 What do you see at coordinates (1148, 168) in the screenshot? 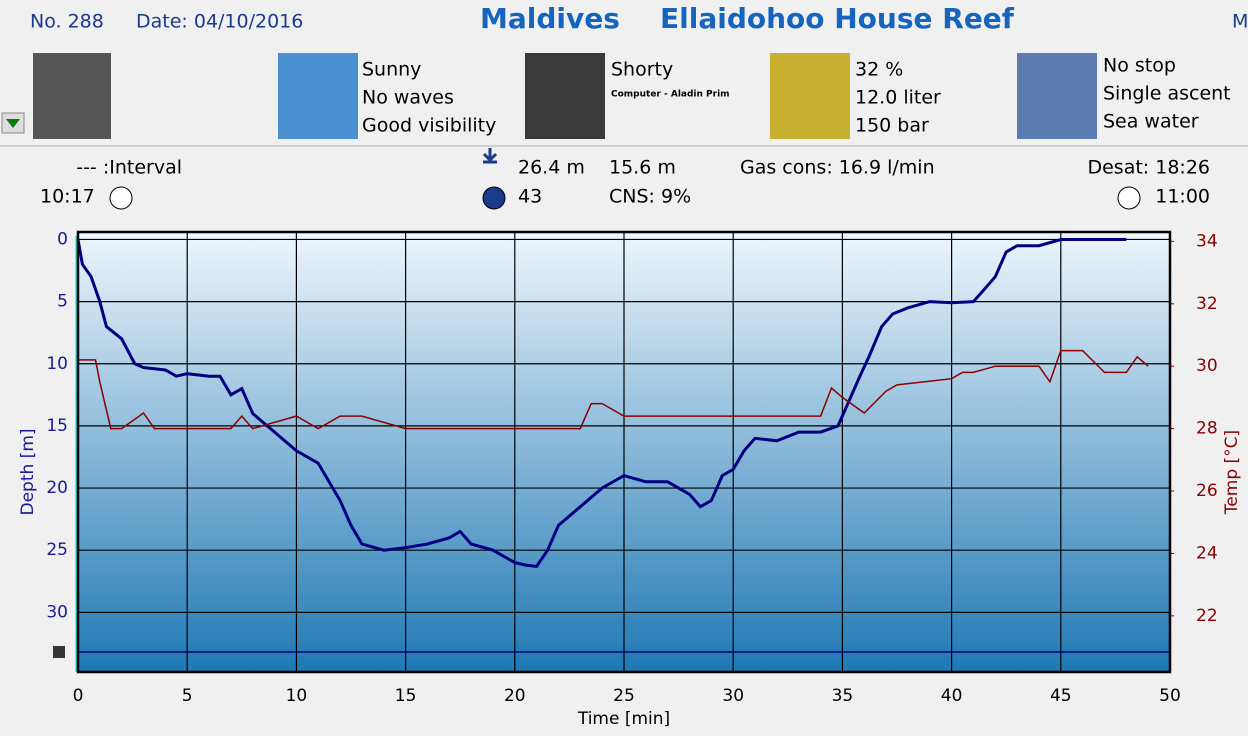
I see `desaturation: Desat: 18:26` at bounding box center [1148, 168].